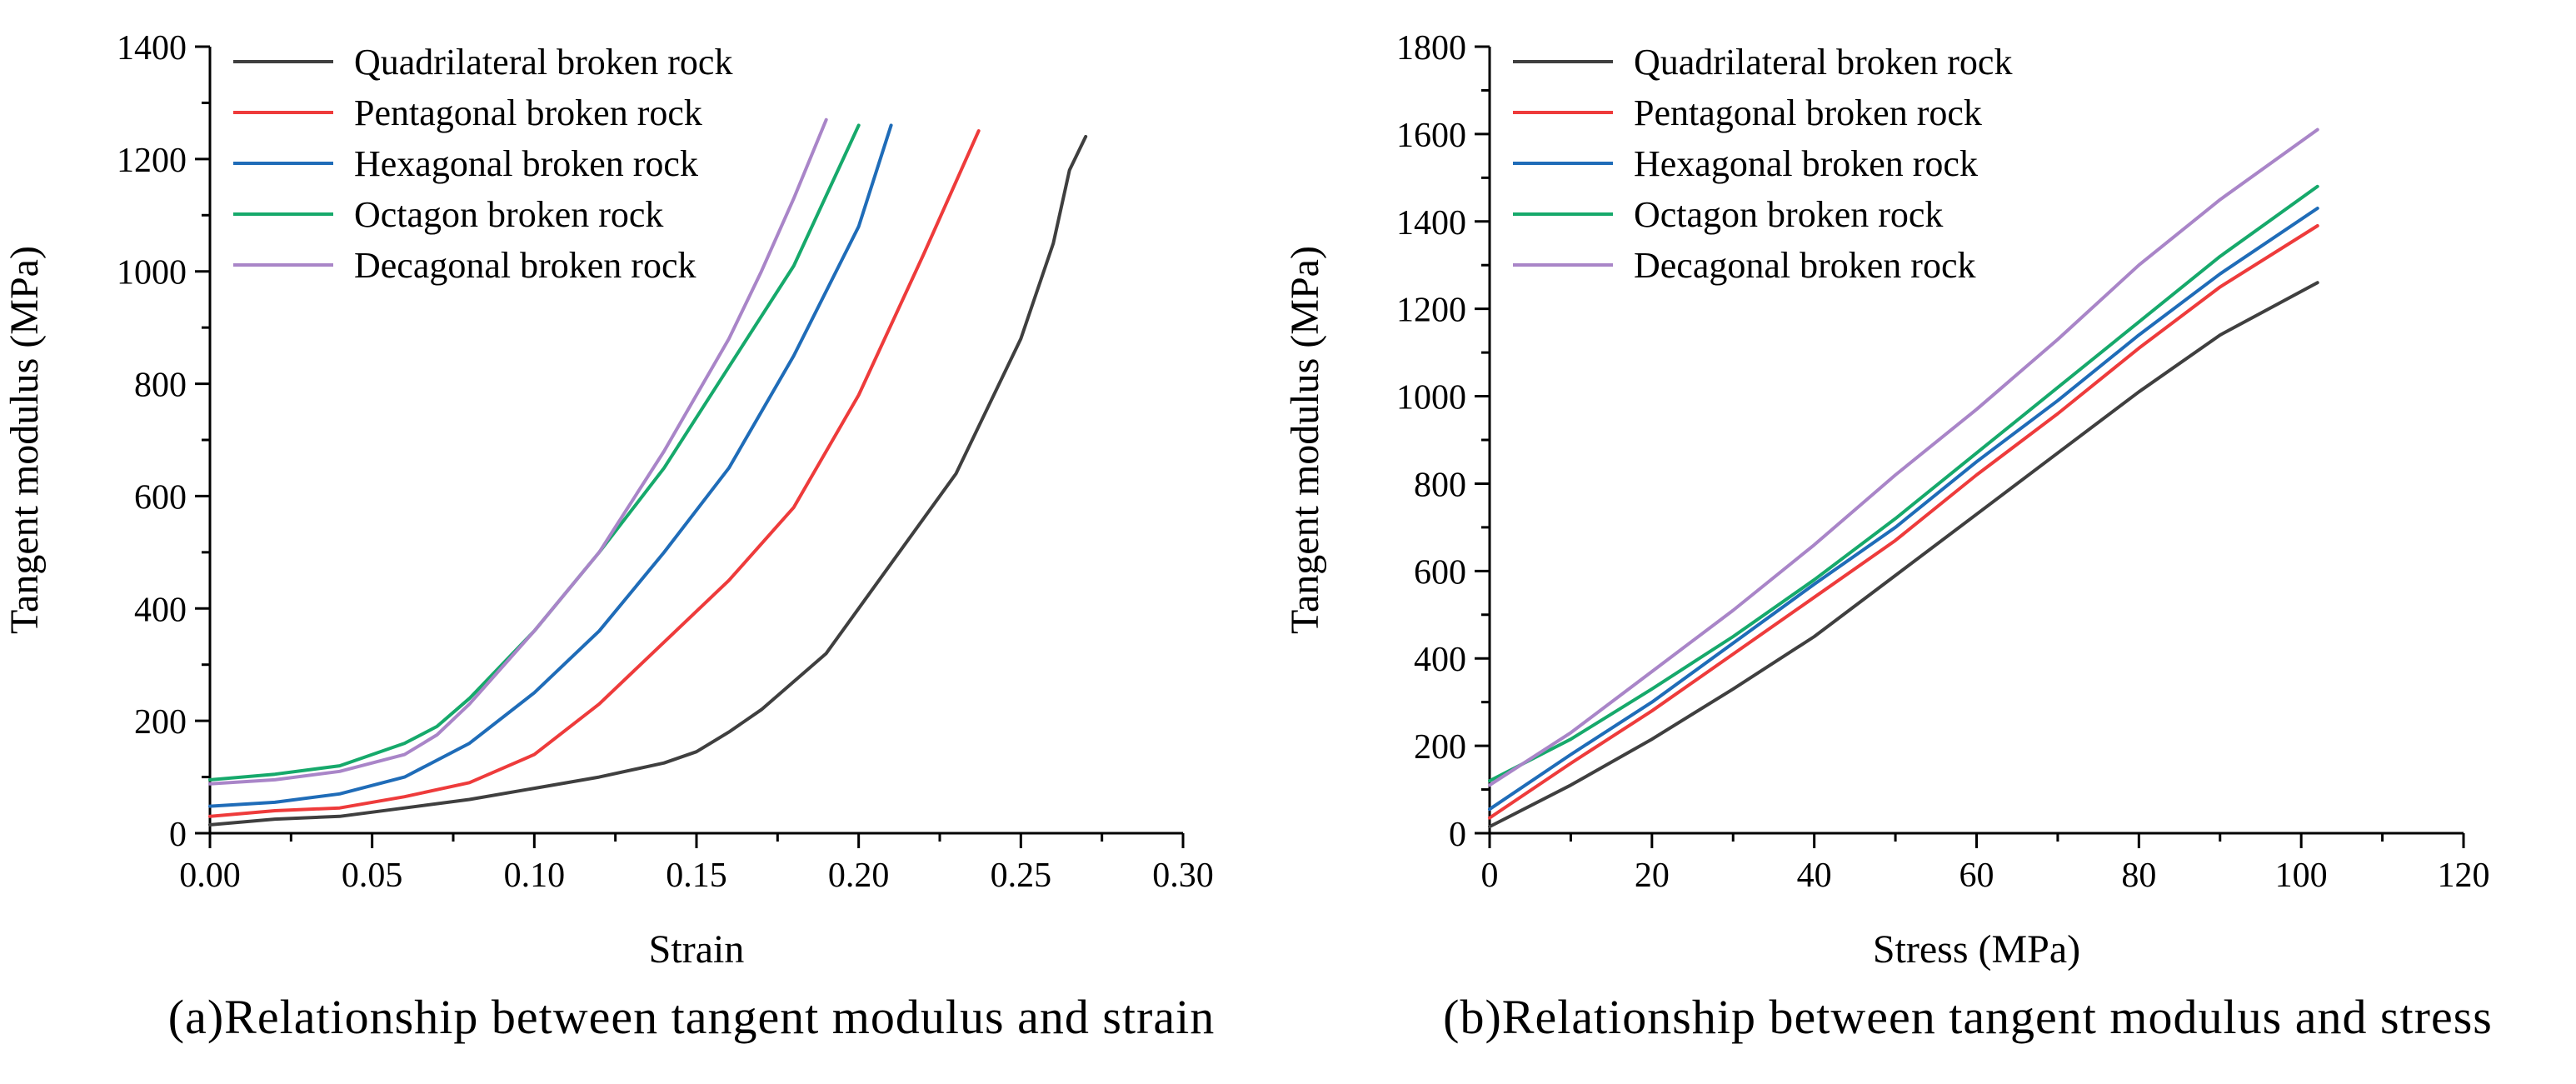 Image resolution: width=2576 pixels, height=1084 pixels. I want to click on x-tick-label: 0.10, so click(535, 876).